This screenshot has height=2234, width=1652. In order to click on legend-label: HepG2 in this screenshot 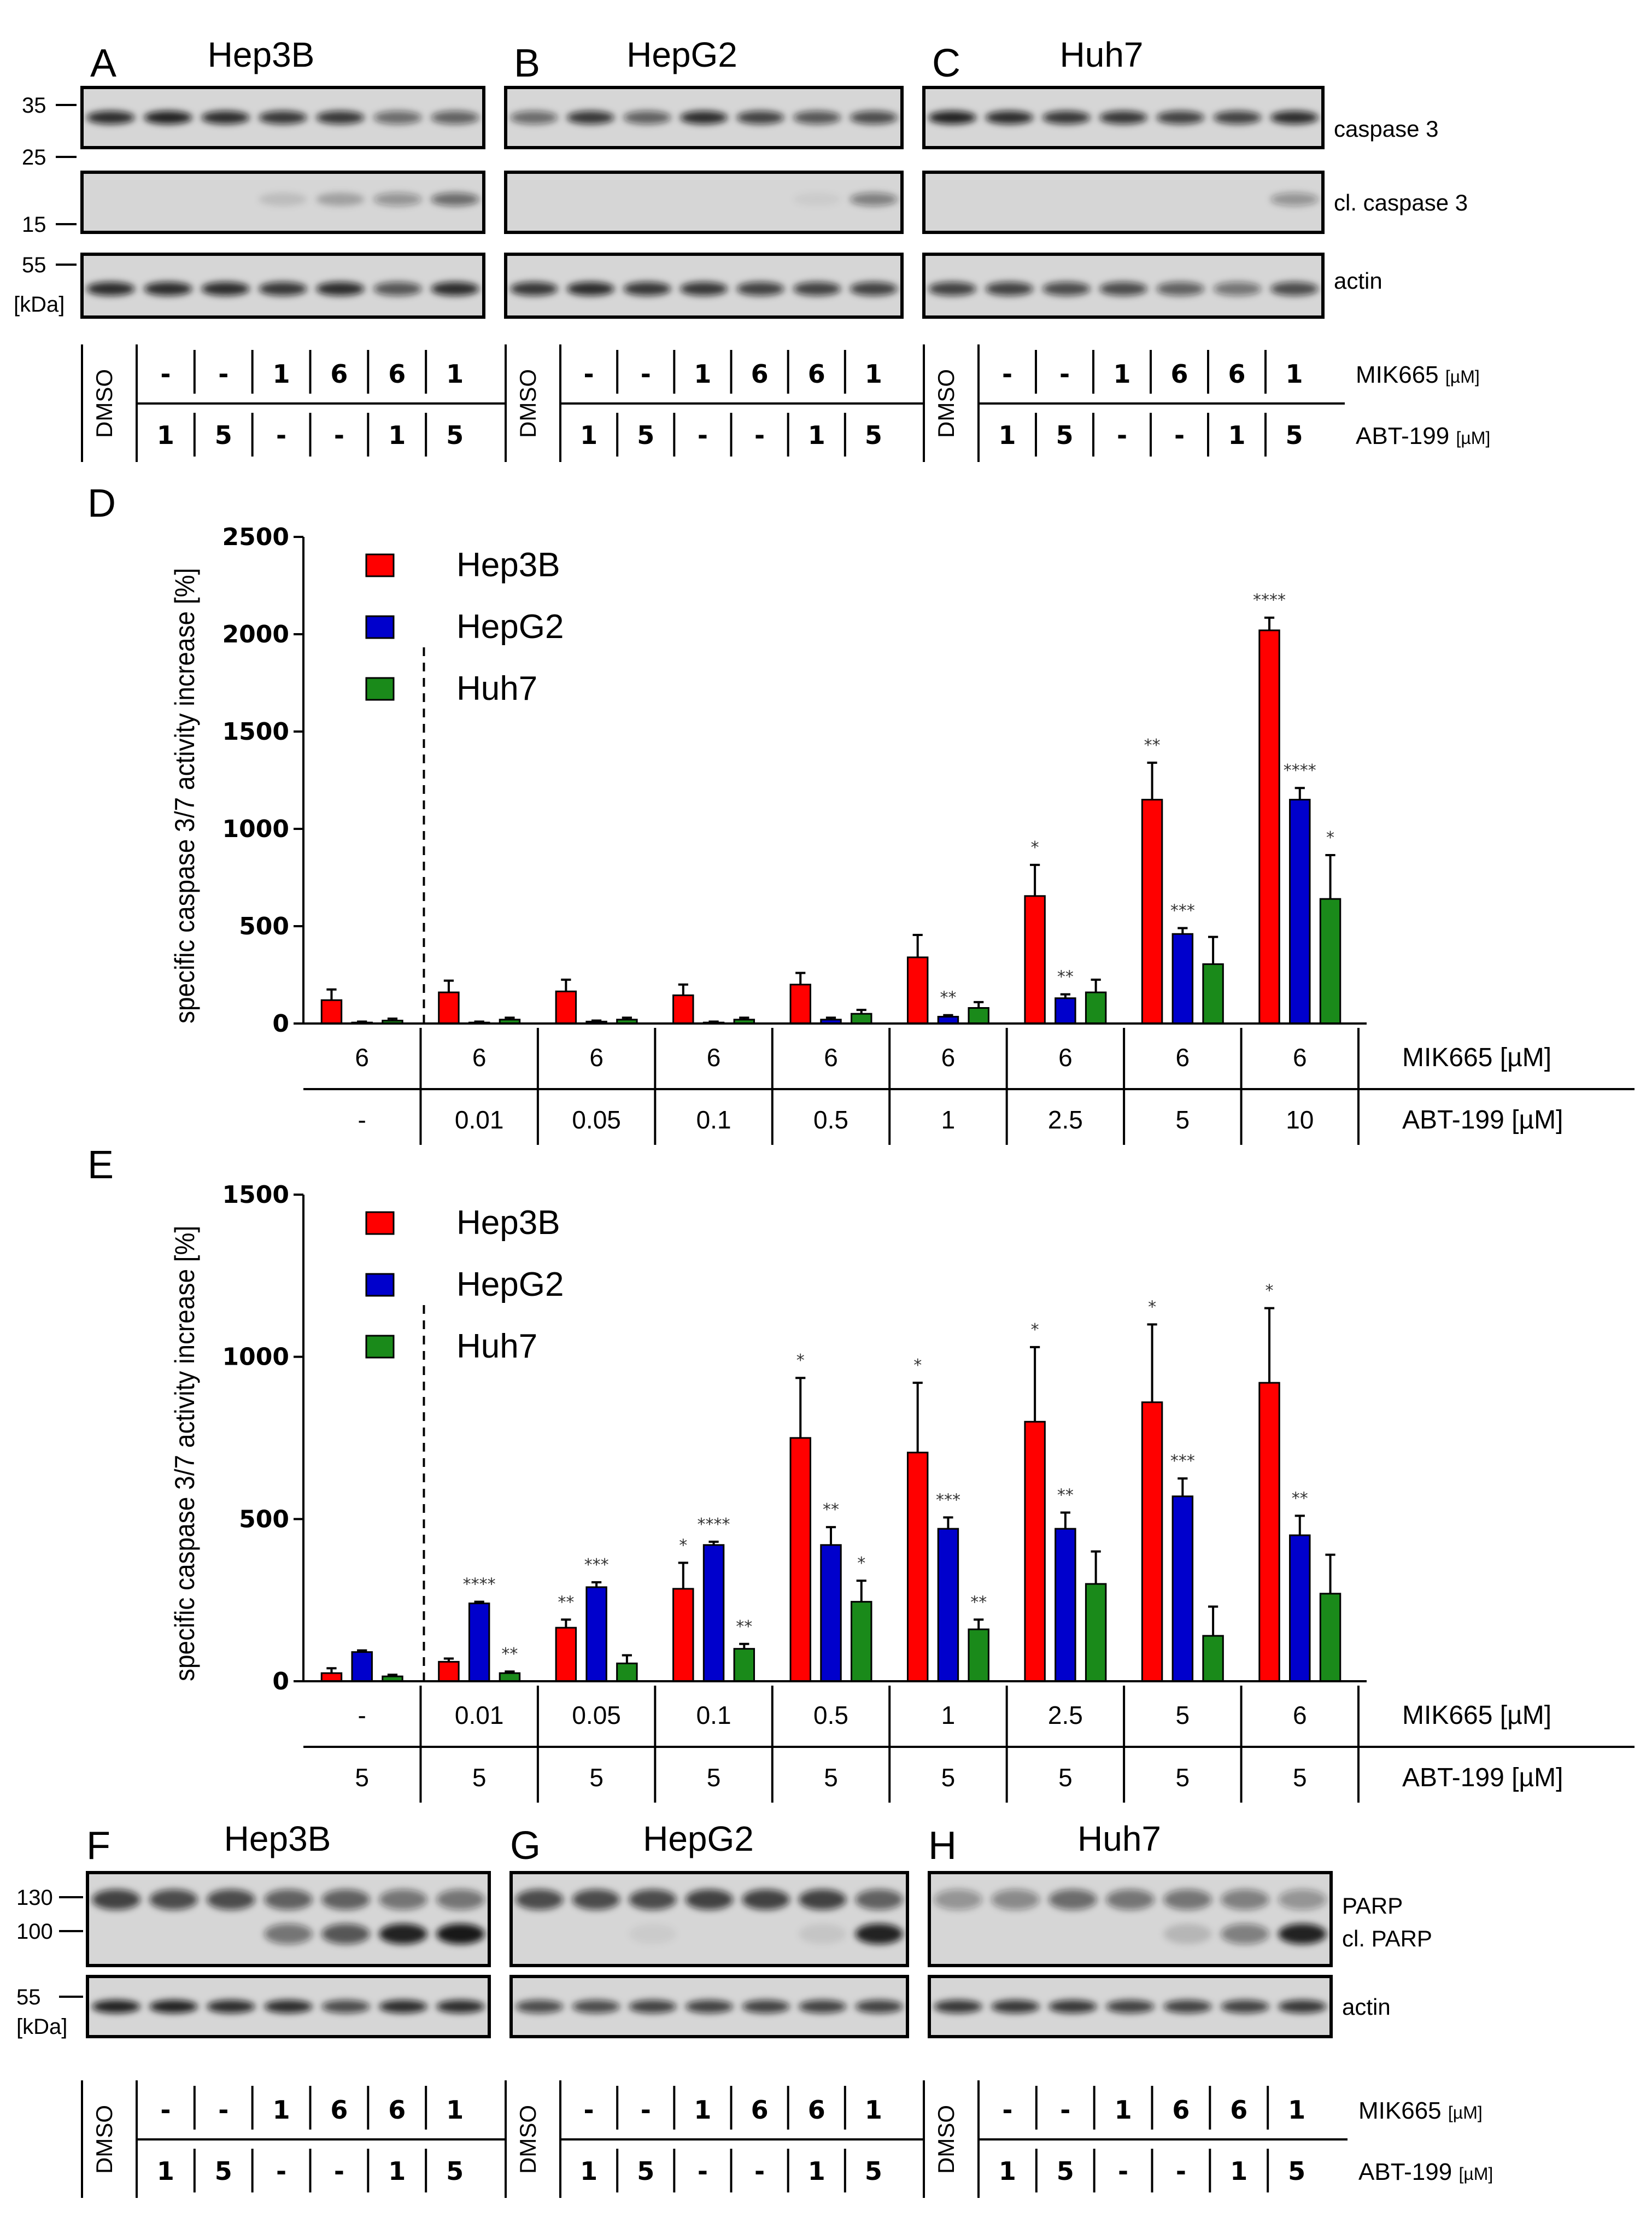, I will do `click(510, 1284)`.